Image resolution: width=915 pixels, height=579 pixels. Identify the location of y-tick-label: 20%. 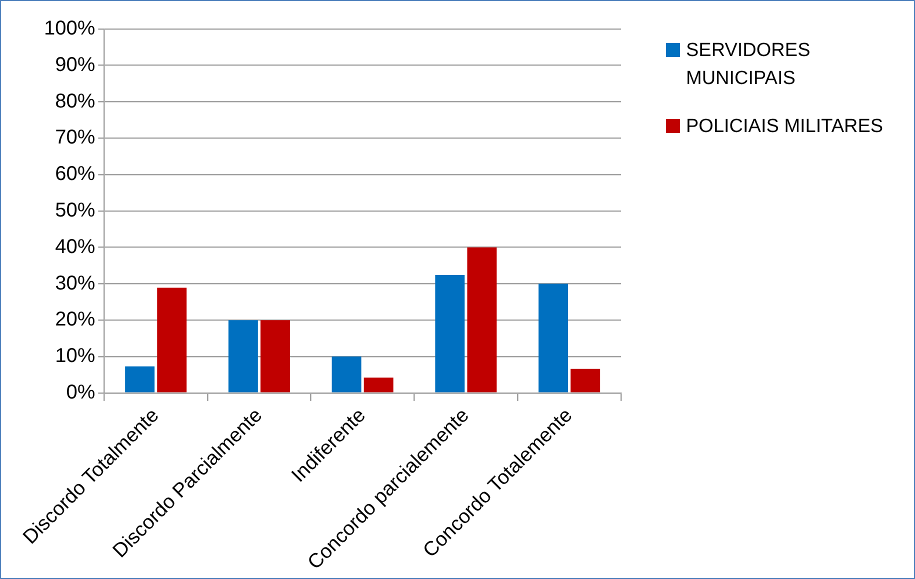
(75, 319).